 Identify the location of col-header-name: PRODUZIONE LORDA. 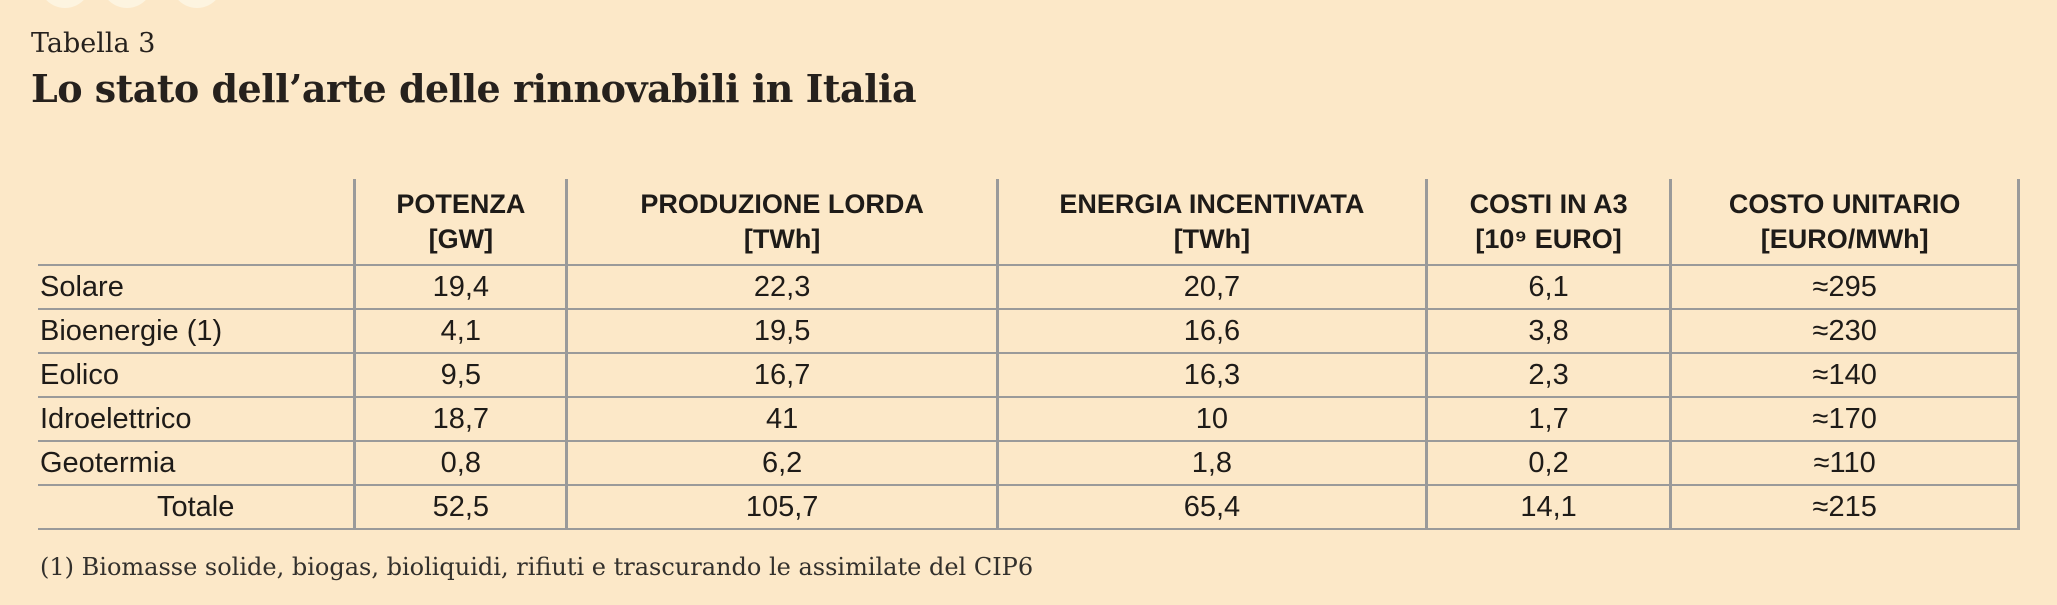
(782, 203).